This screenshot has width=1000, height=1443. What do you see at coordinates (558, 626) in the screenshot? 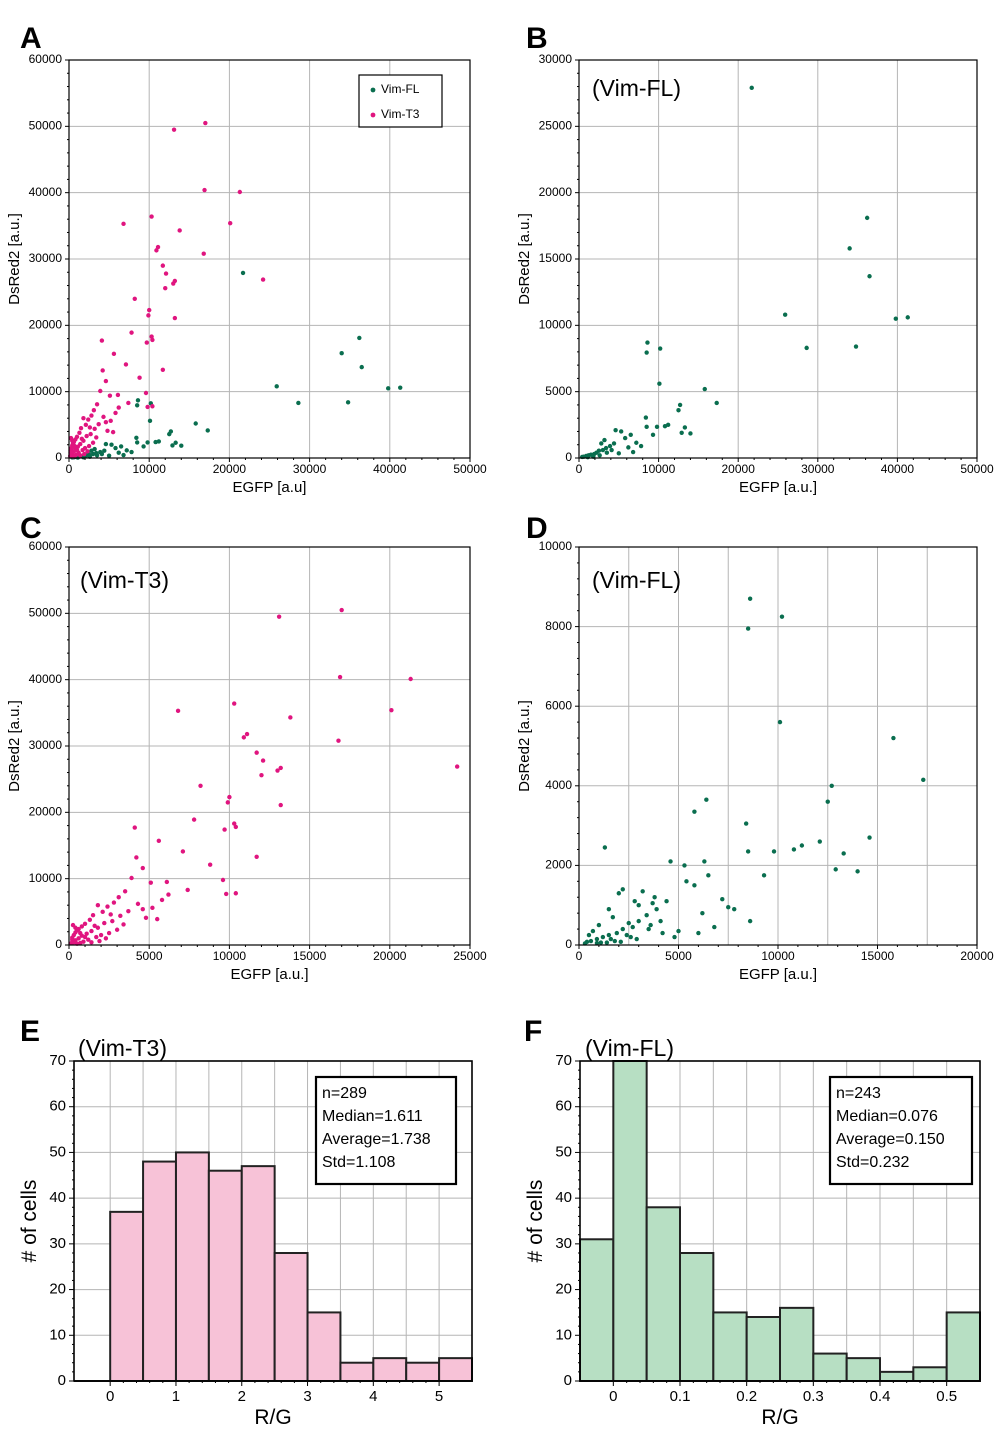
I see `y-tick-label: 8000` at bounding box center [558, 626].